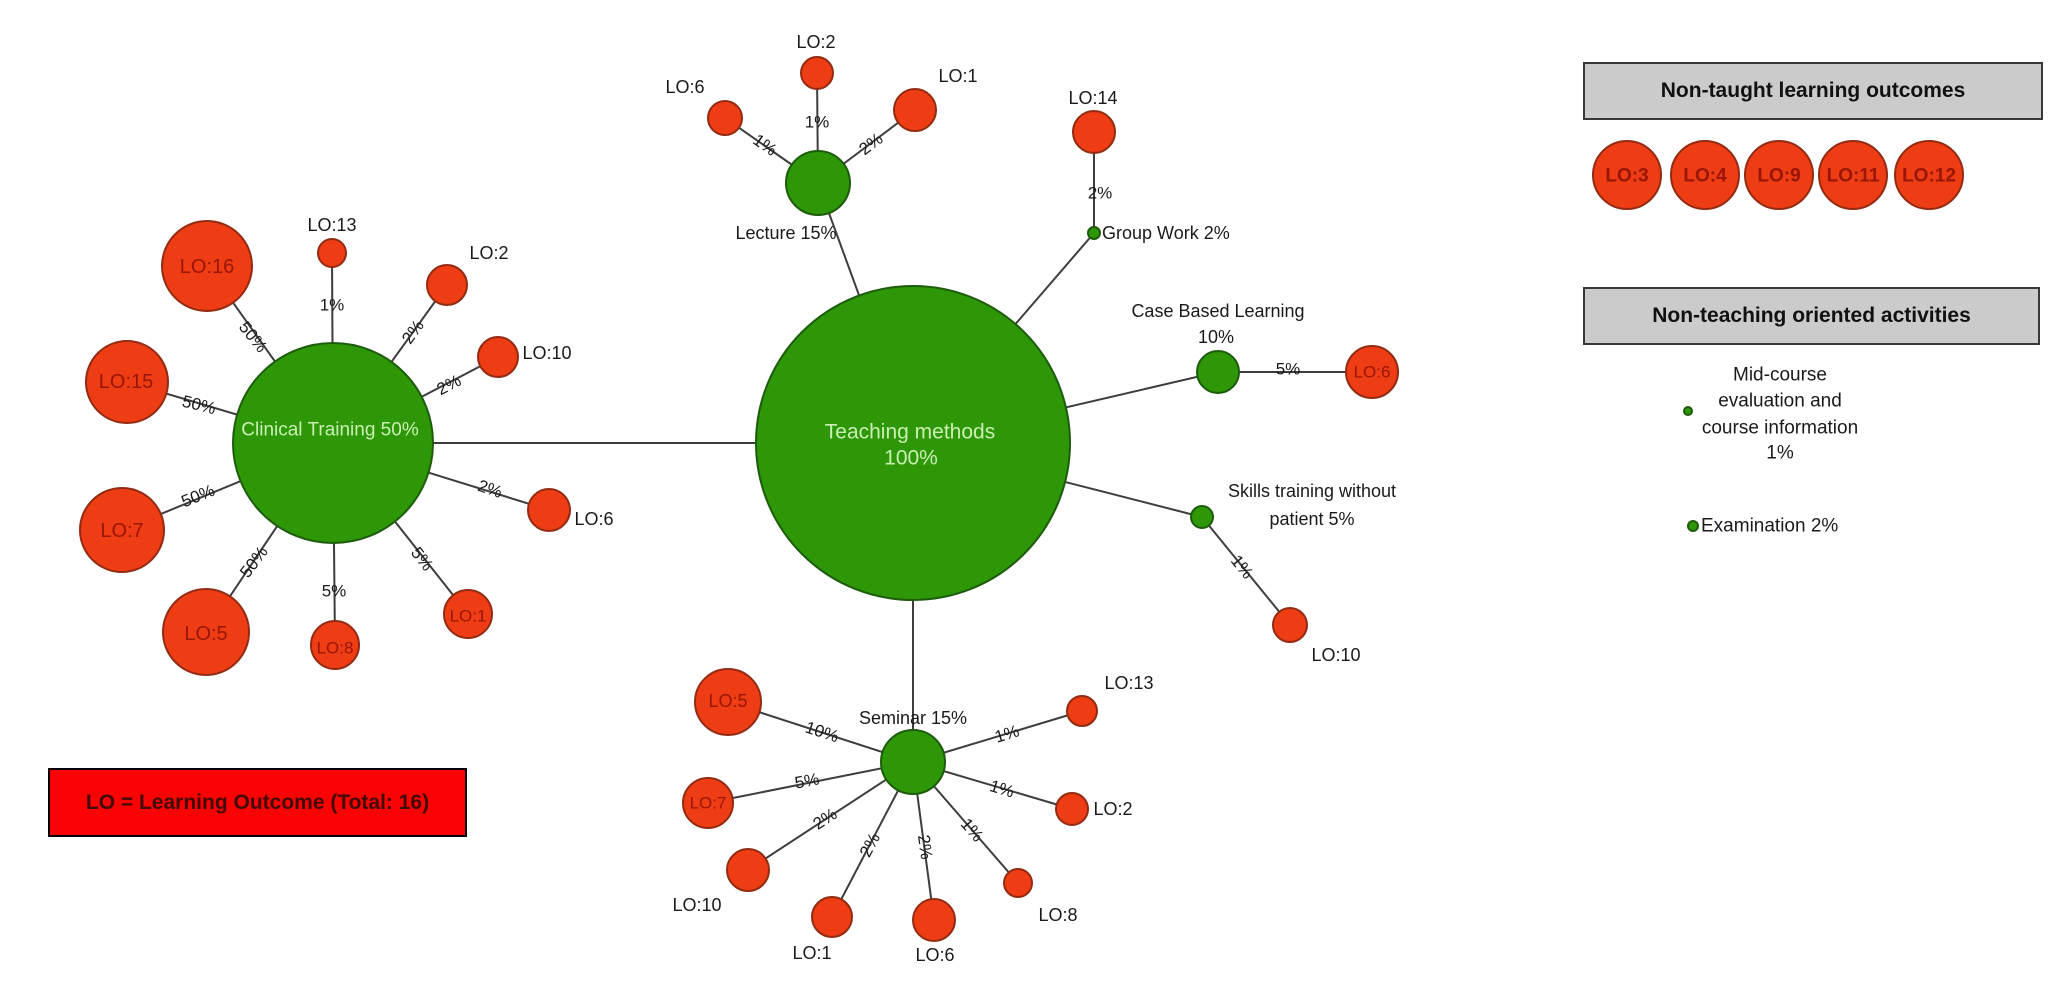  I want to click on node-seminar-lo5, so click(728, 702).